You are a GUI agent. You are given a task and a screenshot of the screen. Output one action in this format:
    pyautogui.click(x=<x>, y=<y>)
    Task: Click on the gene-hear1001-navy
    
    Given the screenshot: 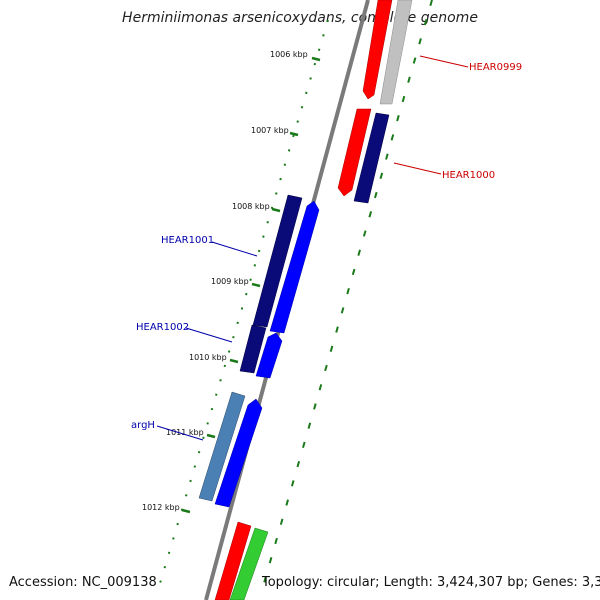 What is the action you would take?
    pyautogui.click(x=277, y=261)
    